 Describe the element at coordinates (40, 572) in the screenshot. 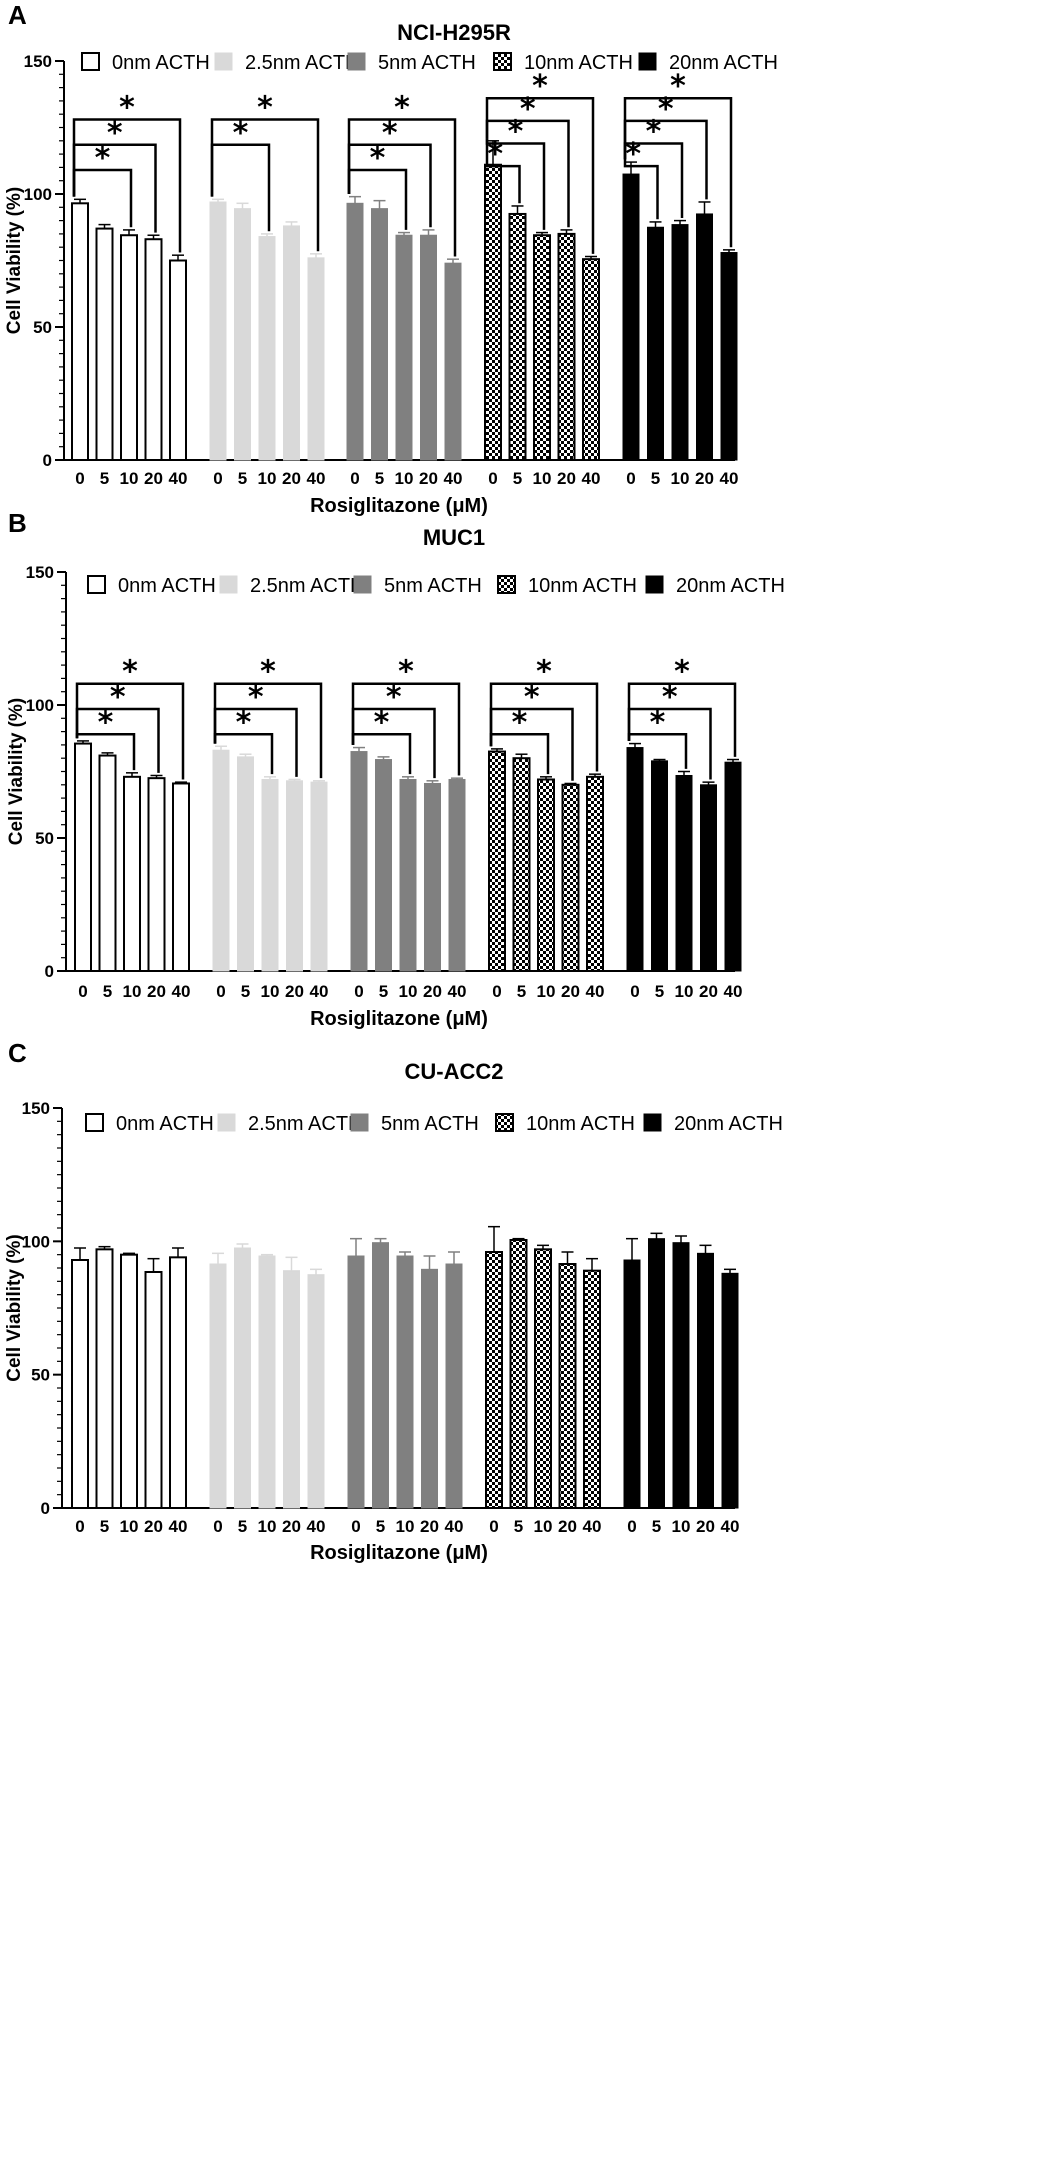

I see `y-tick-label: 150` at that location.